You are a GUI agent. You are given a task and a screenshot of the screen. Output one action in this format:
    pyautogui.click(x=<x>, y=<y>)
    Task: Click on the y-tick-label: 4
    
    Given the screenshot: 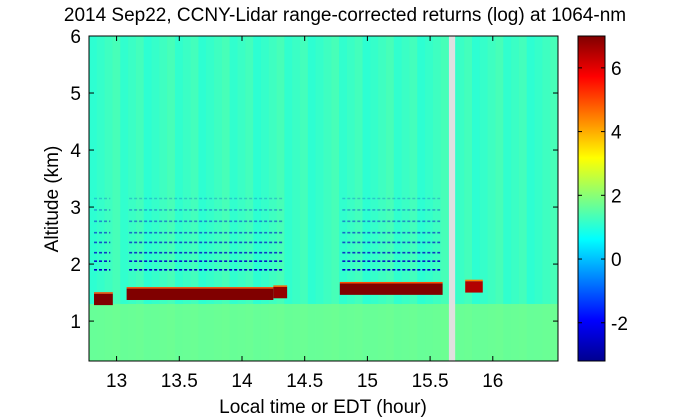 What is the action you would take?
    pyautogui.click(x=75, y=151)
    